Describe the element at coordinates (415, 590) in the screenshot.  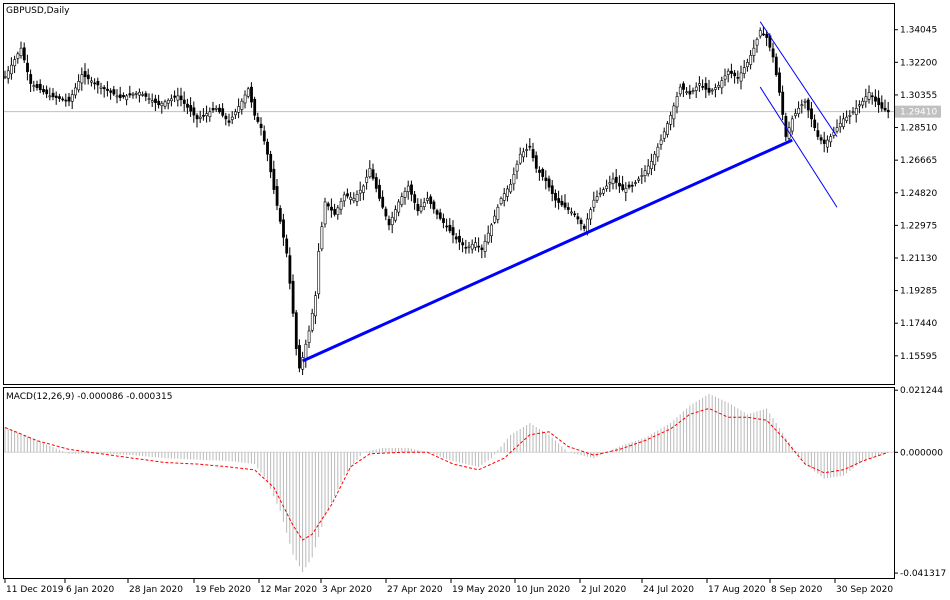
I see `time-tick-label: 27 Apr 2020` at that location.